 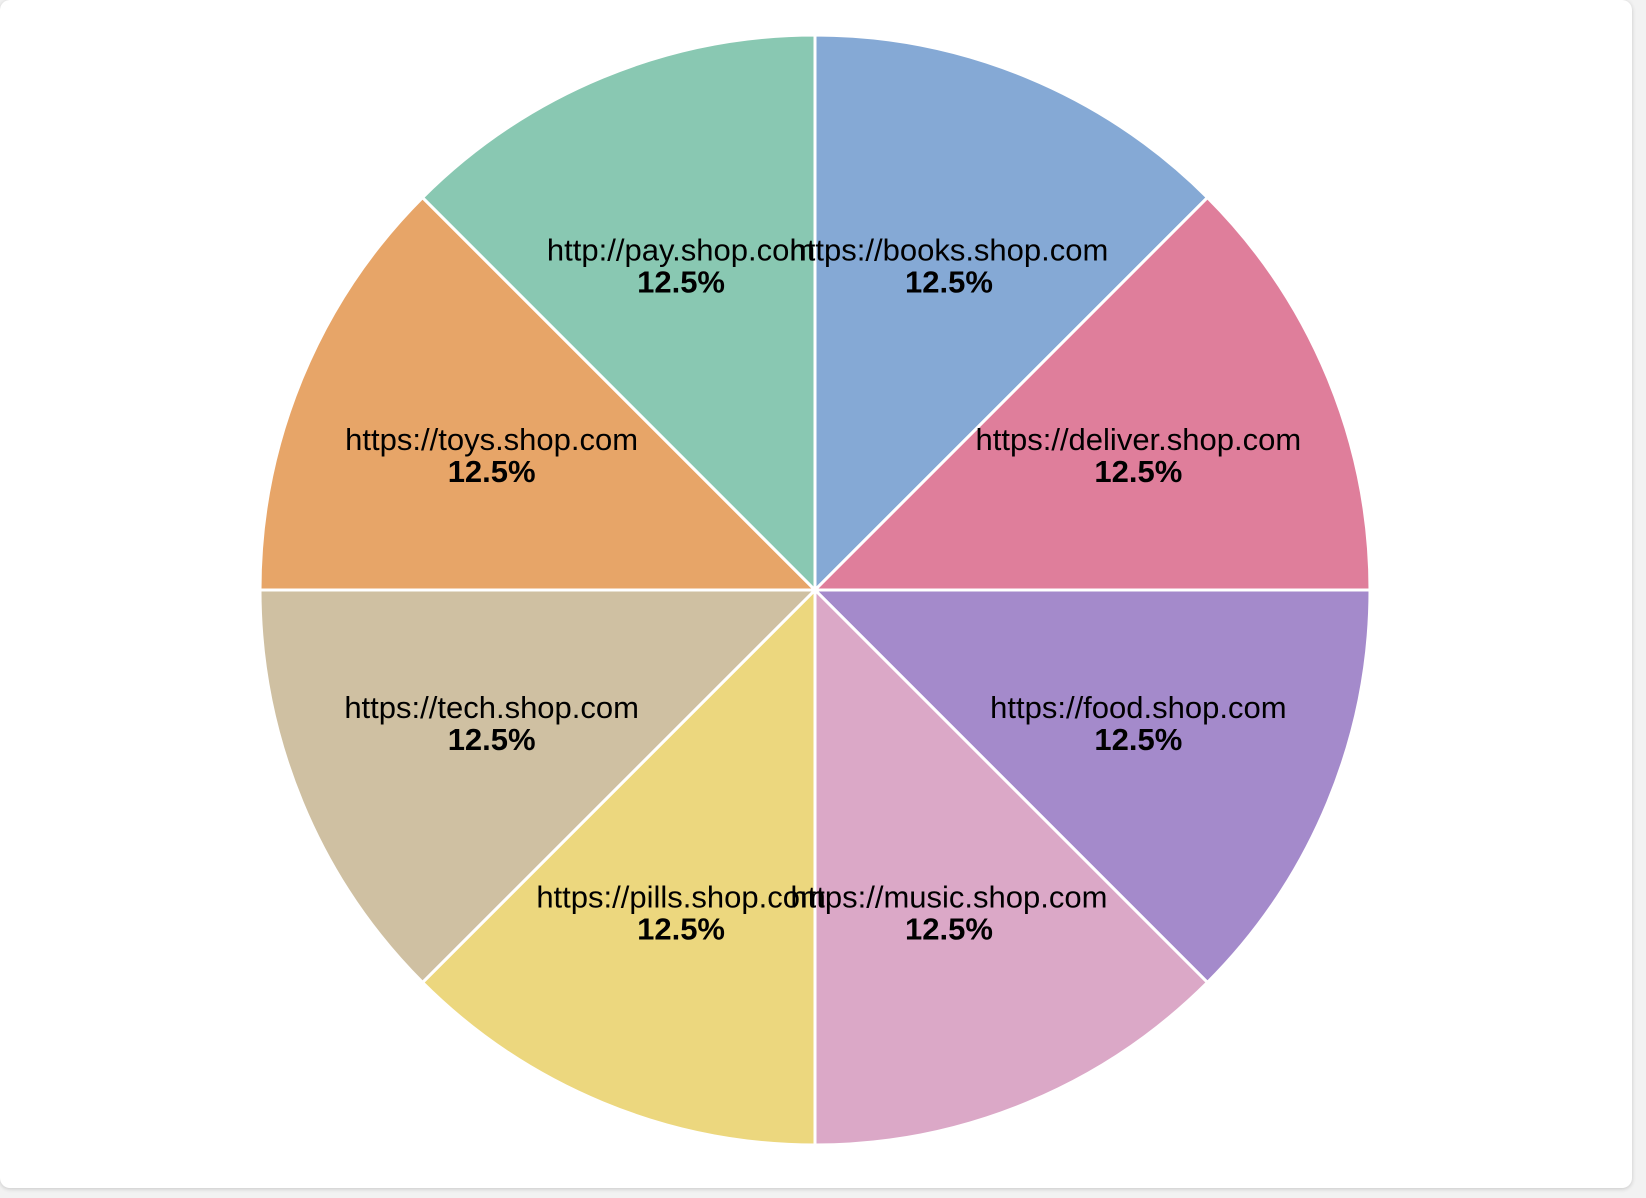 I want to click on slice-percent-5: 12.5%, so click(x=492, y=739).